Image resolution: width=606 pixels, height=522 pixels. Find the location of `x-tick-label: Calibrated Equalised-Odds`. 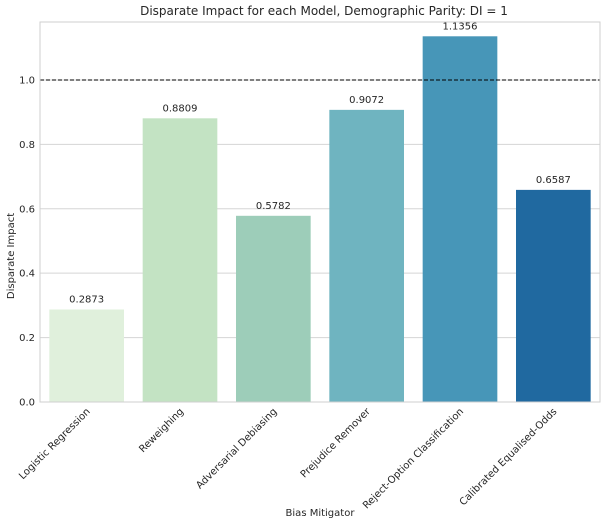

x-tick-label: Calibrated Equalised-Odds is located at coordinates (509, 457).